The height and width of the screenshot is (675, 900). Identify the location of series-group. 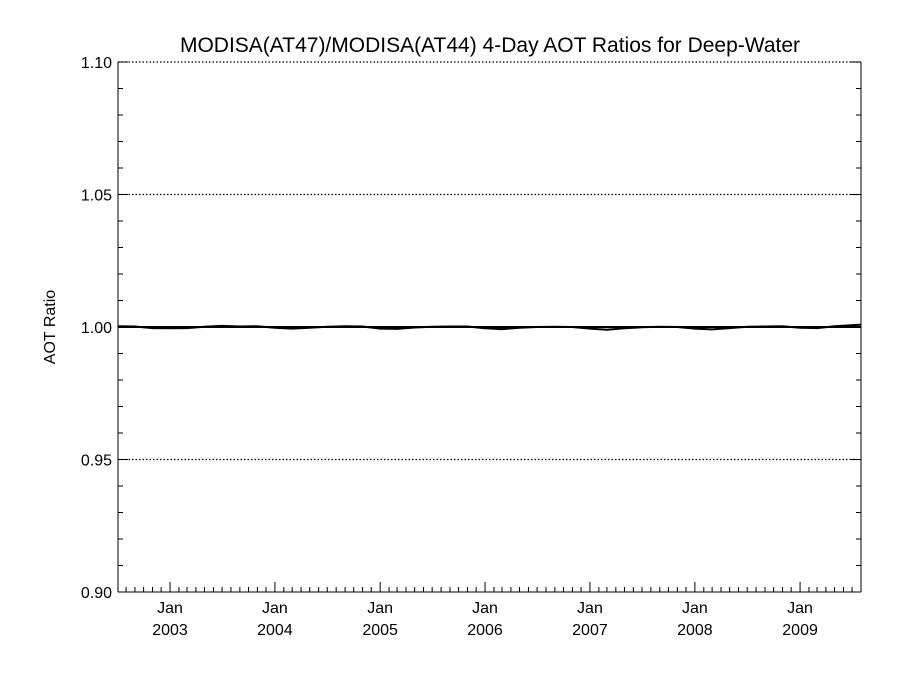
(489, 327).